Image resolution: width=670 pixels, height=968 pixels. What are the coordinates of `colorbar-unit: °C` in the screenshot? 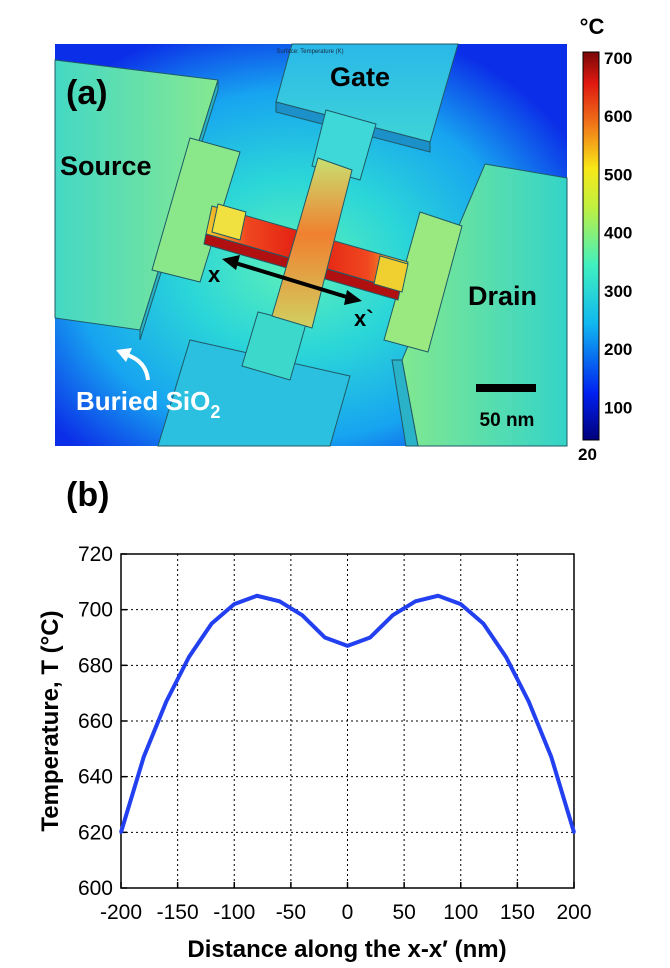 It's located at (592, 26).